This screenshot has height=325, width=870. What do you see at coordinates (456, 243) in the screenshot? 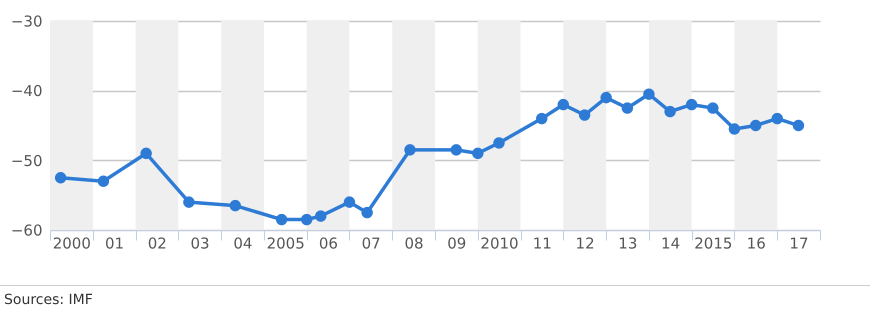
I see `x-tick-label: 09` at bounding box center [456, 243].